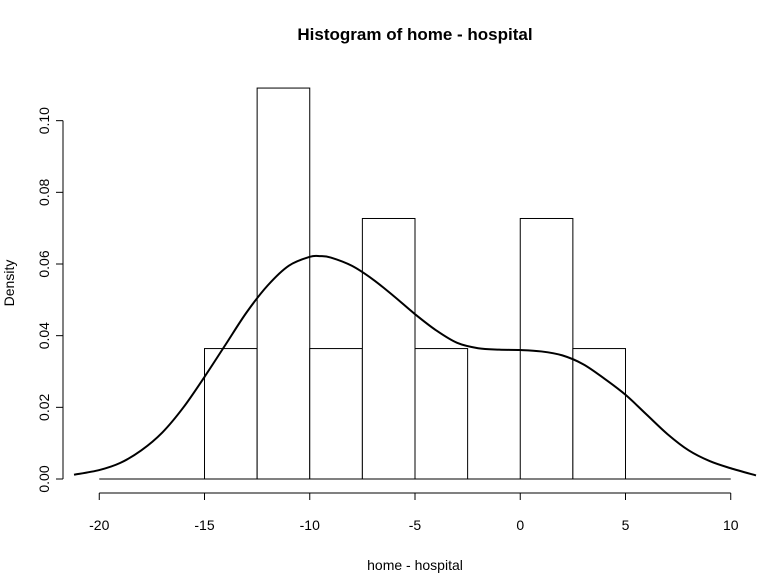 The width and height of the screenshot is (781, 578). Describe the element at coordinates (44, 478) in the screenshot. I see `y-tick-label-0: 0.00` at that location.